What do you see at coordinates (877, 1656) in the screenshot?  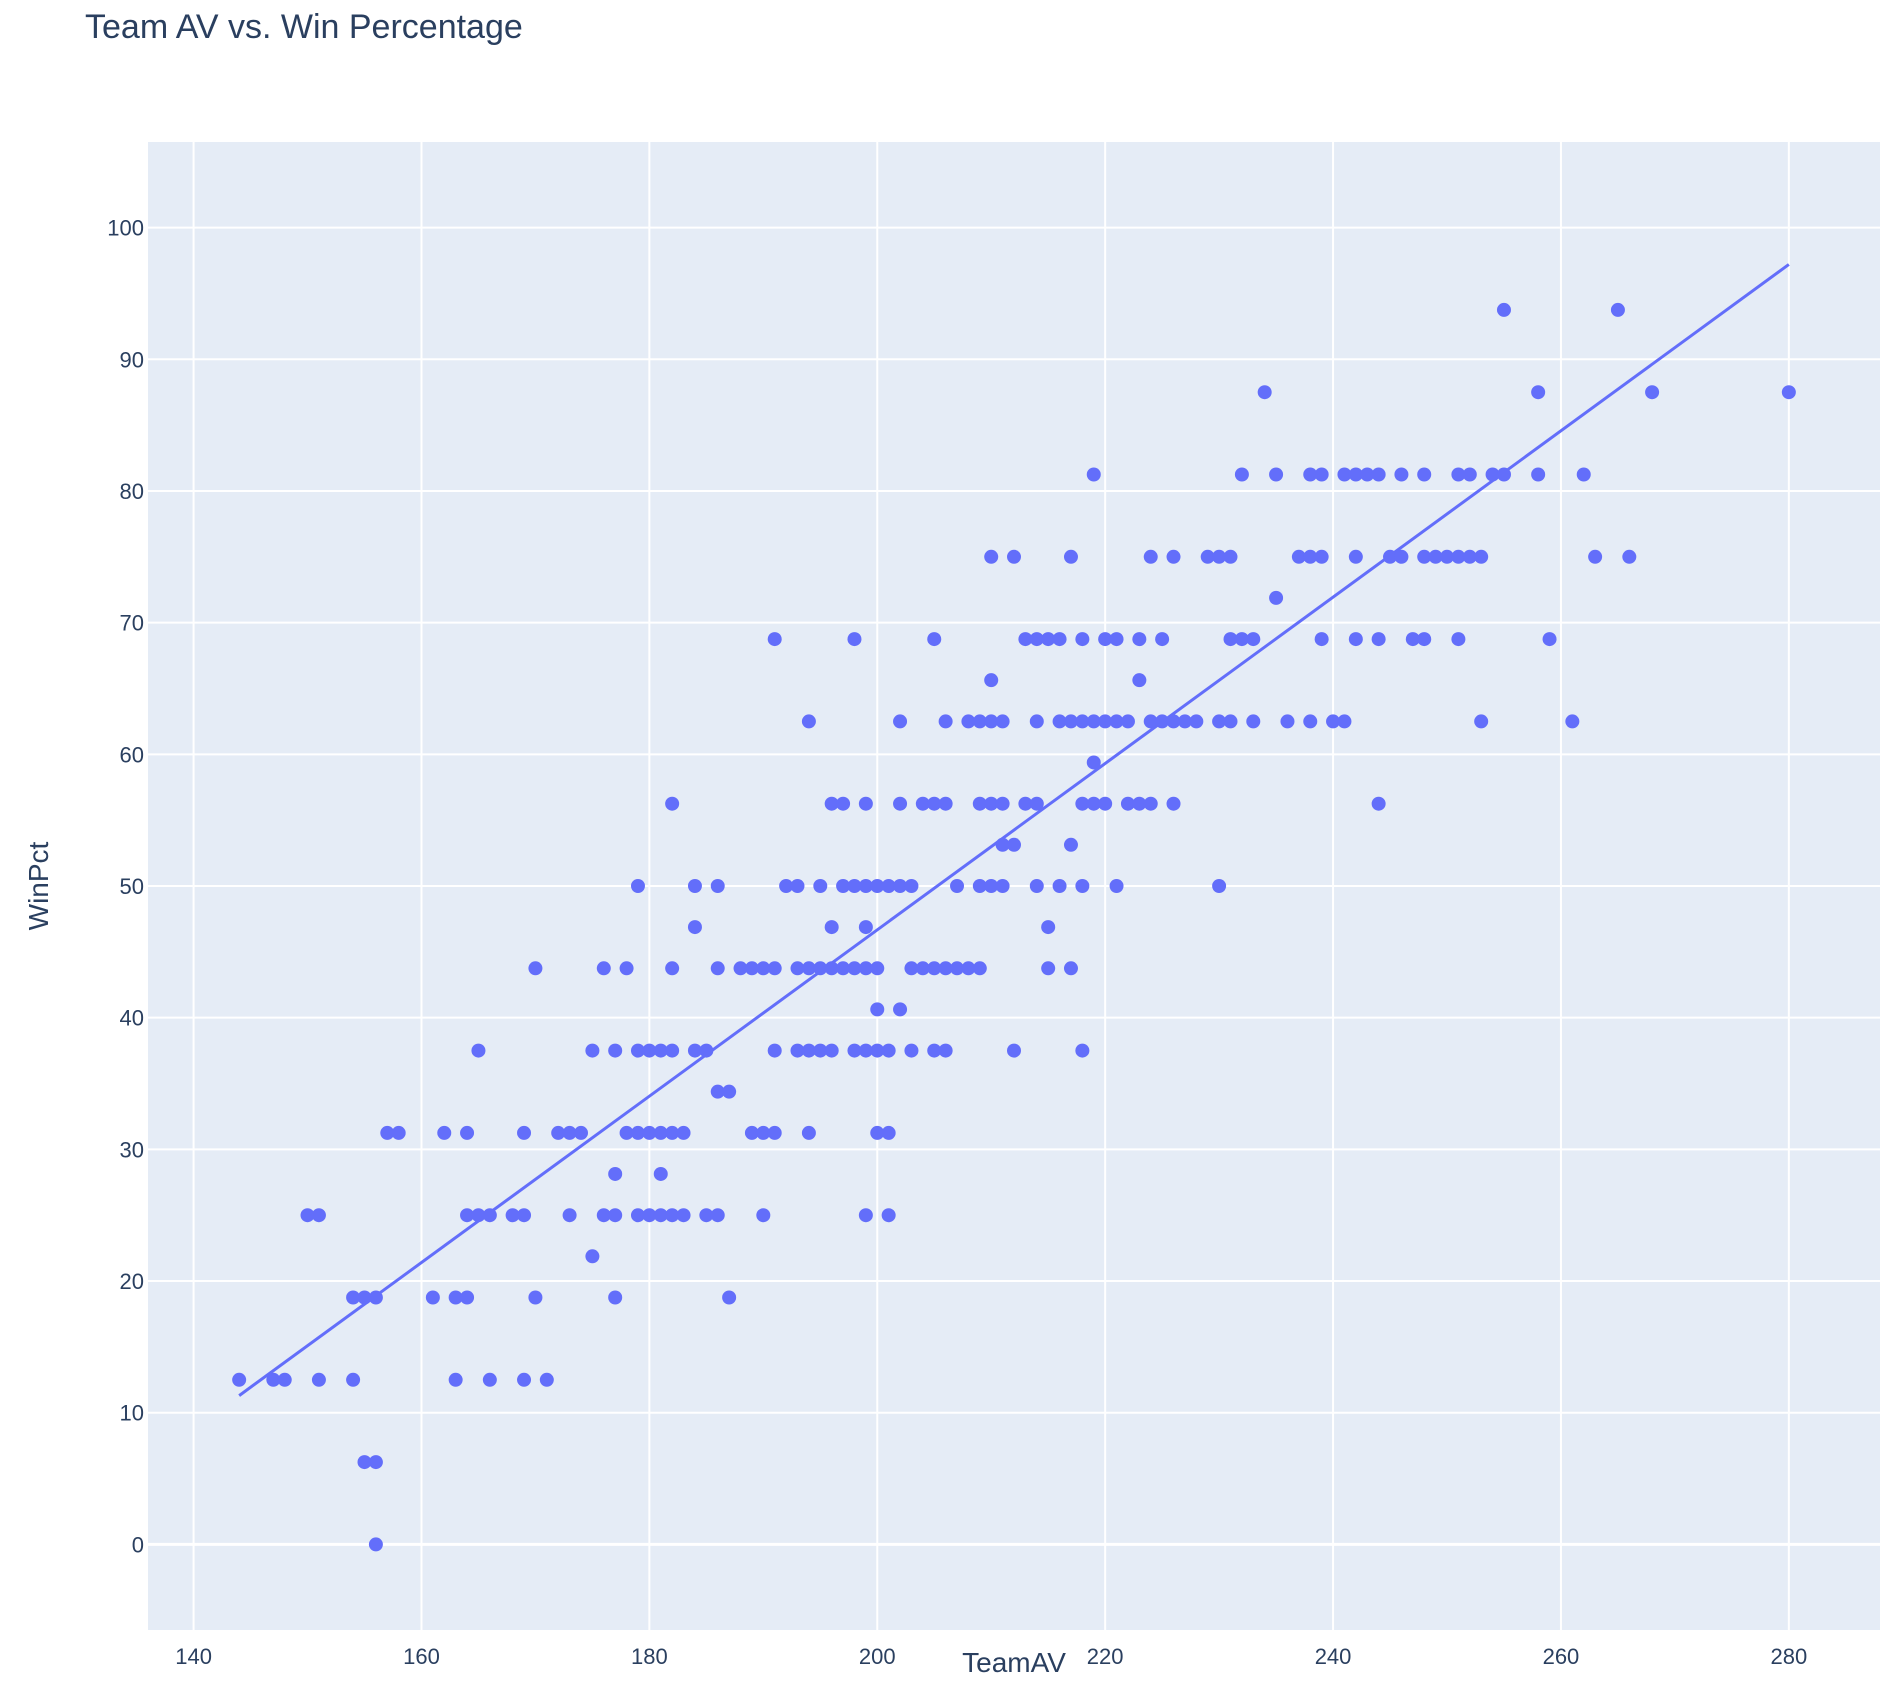 I see `x-tick-label: 200` at bounding box center [877, 1656].